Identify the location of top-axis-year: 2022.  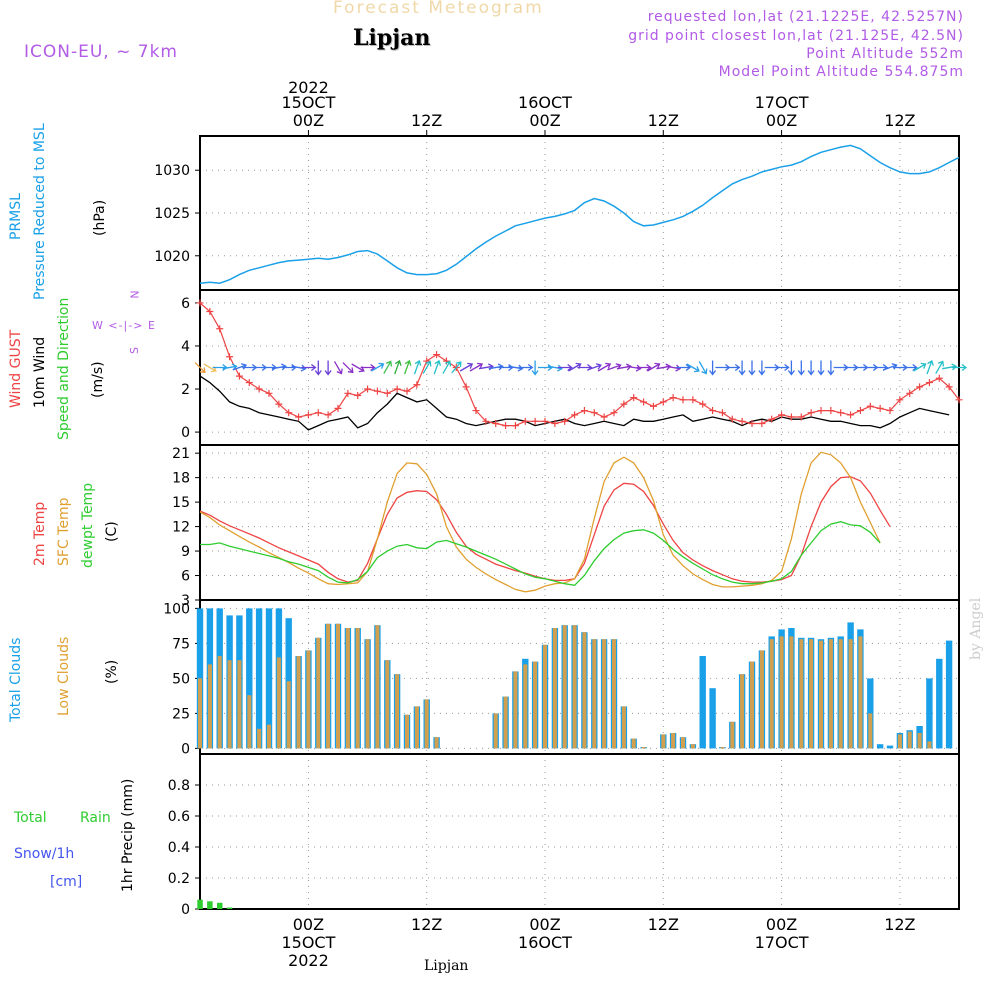
(308, 87).